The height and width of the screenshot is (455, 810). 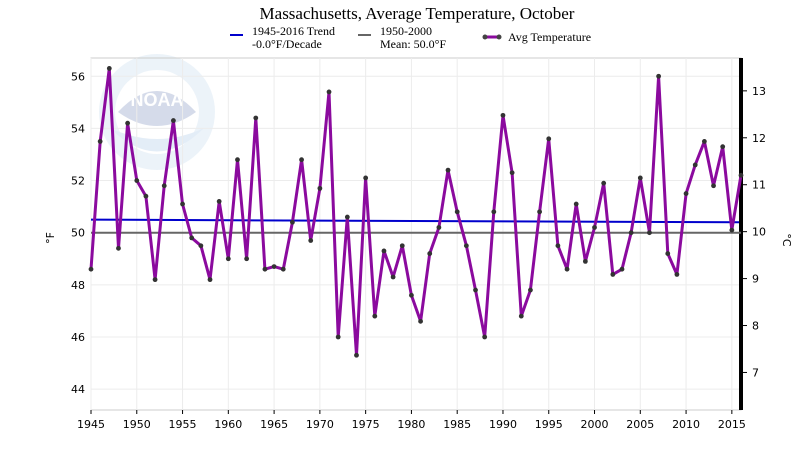 I want to click on x-tick-label: 1980, so click(x=411, y=424).